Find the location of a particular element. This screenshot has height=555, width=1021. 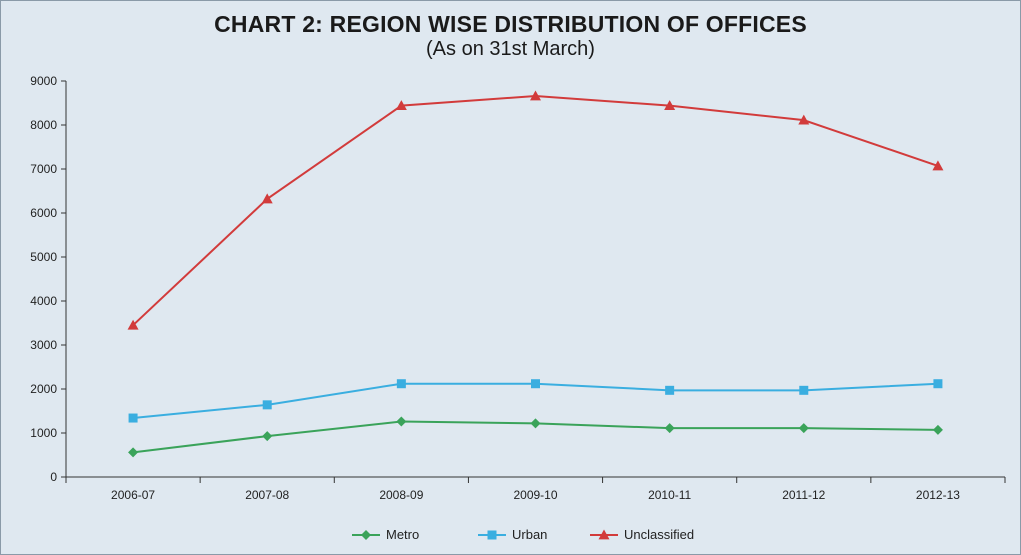

series-line-urban is located at coordinates (535, 401).